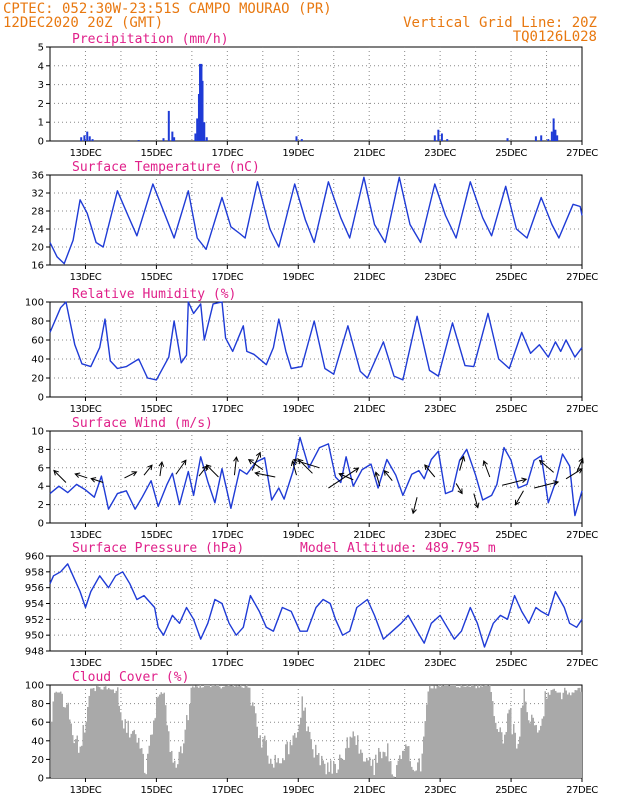 The height and width of the screenshot is (800, 618). I want to click on header-grid-line-note: Vertical Grid Line: 20Z, so click(500, 23).